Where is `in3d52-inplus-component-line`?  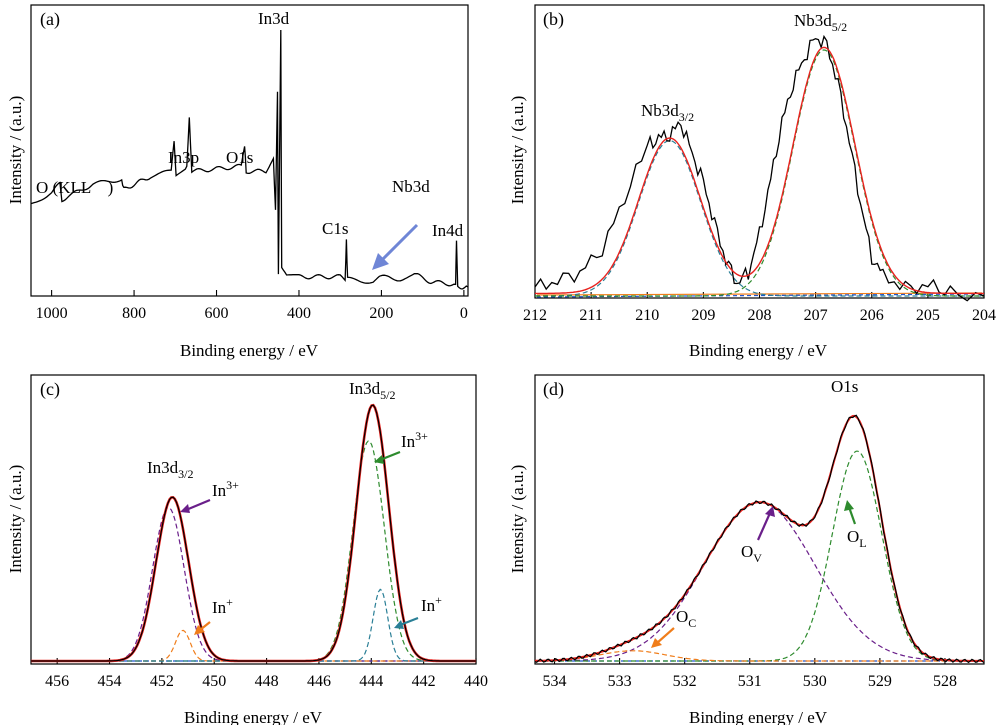 in3d52-inplus-component-line is located at coordinates (253, 625).